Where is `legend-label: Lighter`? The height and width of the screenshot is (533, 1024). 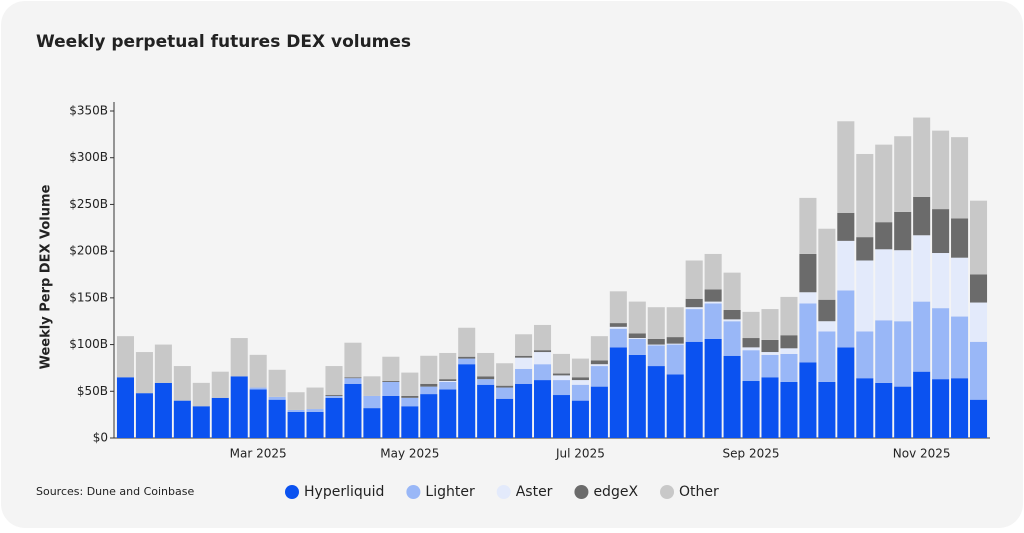 legend-label: Lighter is located at coordinates (450, 492).